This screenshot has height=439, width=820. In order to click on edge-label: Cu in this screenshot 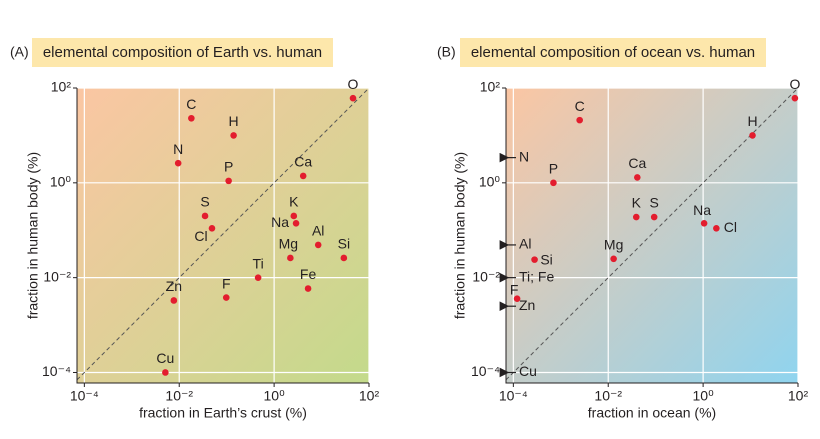, I will do `click(528, 371)`.